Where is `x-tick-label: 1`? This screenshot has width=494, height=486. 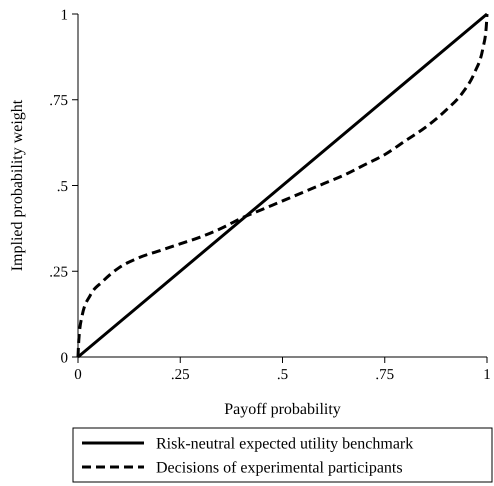
x-tick-label: 1 is located at coordinates (487, 375).